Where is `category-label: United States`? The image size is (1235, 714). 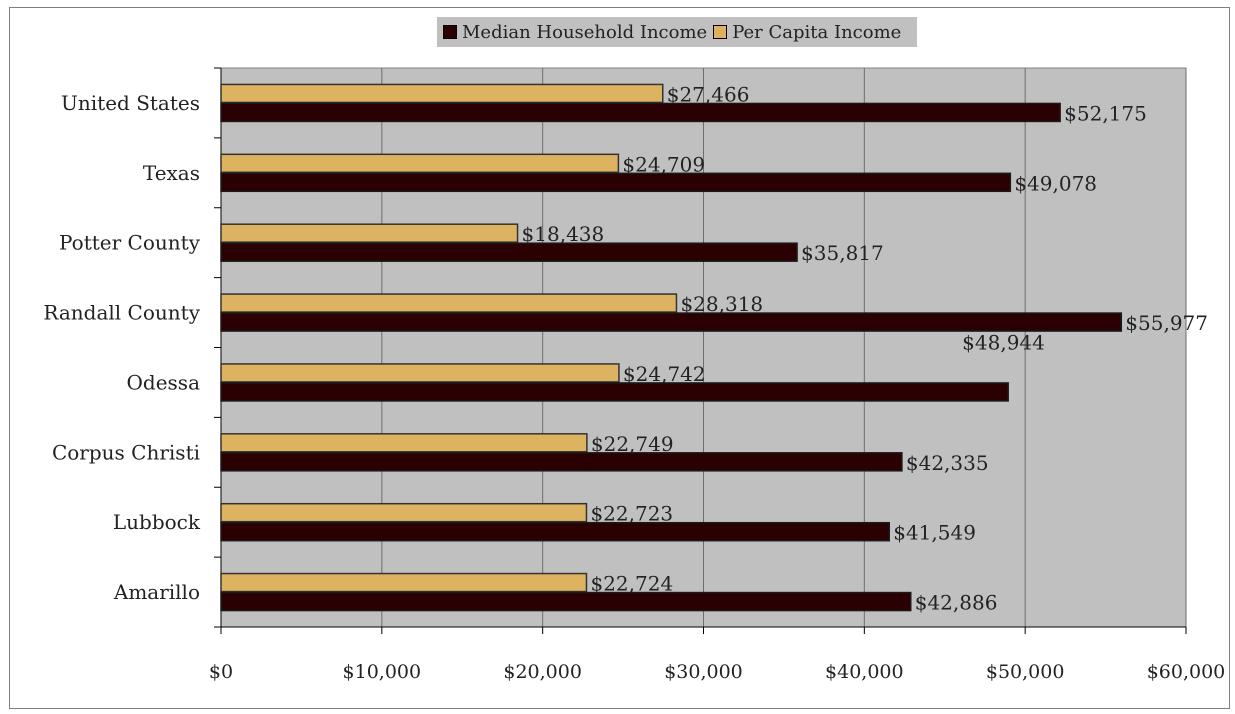 category-label: United States is located at coordinates (130, 103).